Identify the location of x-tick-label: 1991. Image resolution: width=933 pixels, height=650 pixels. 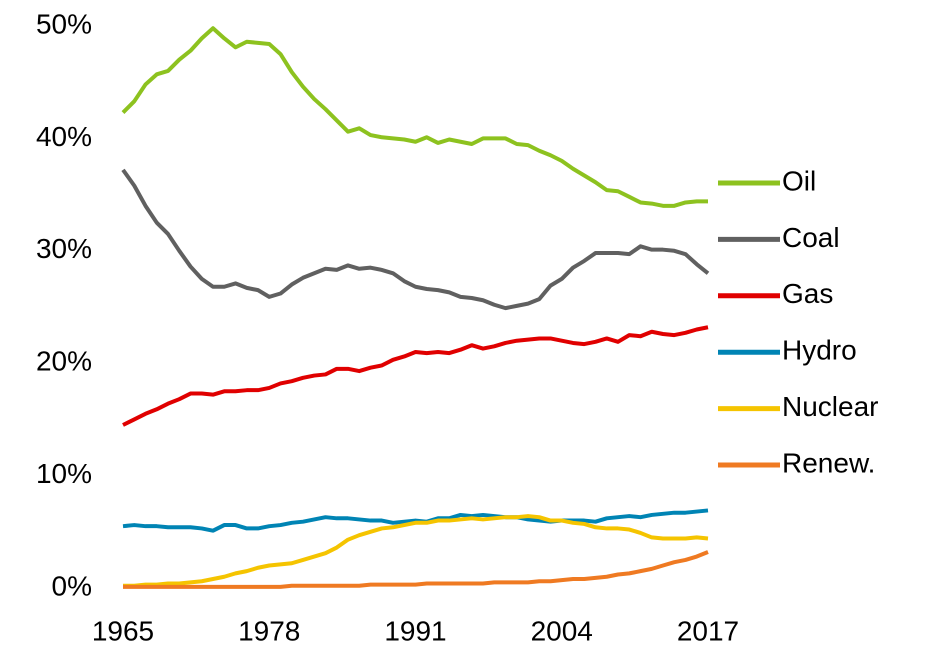
(415, 630).